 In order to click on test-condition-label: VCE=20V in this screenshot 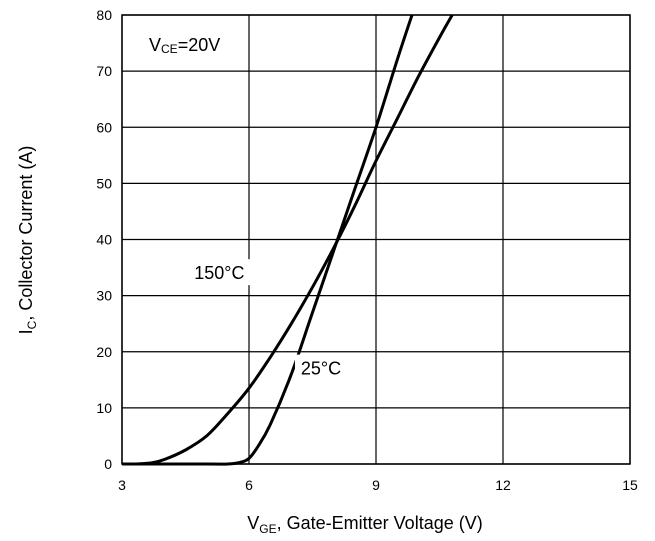, I will do `click(184, 45)`.